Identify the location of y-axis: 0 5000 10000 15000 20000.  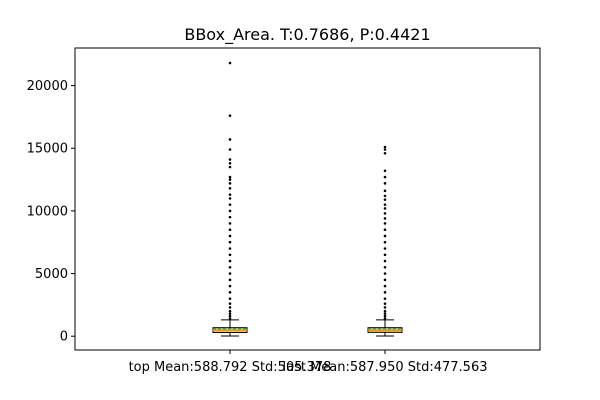
(51, 212).